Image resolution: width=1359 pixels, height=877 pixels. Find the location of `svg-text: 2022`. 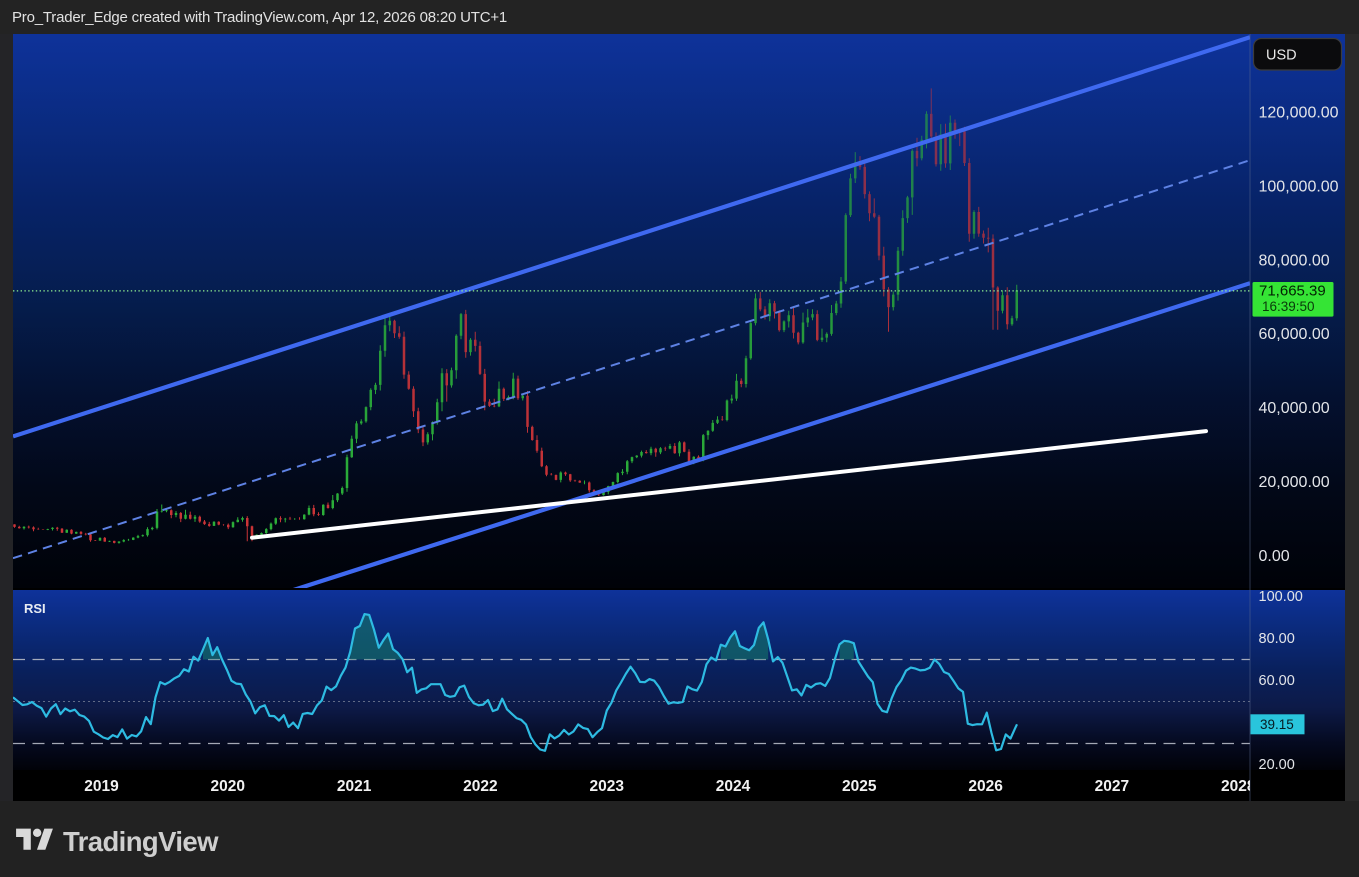

svg-text: 2022 is located at coordinates (480, 786).